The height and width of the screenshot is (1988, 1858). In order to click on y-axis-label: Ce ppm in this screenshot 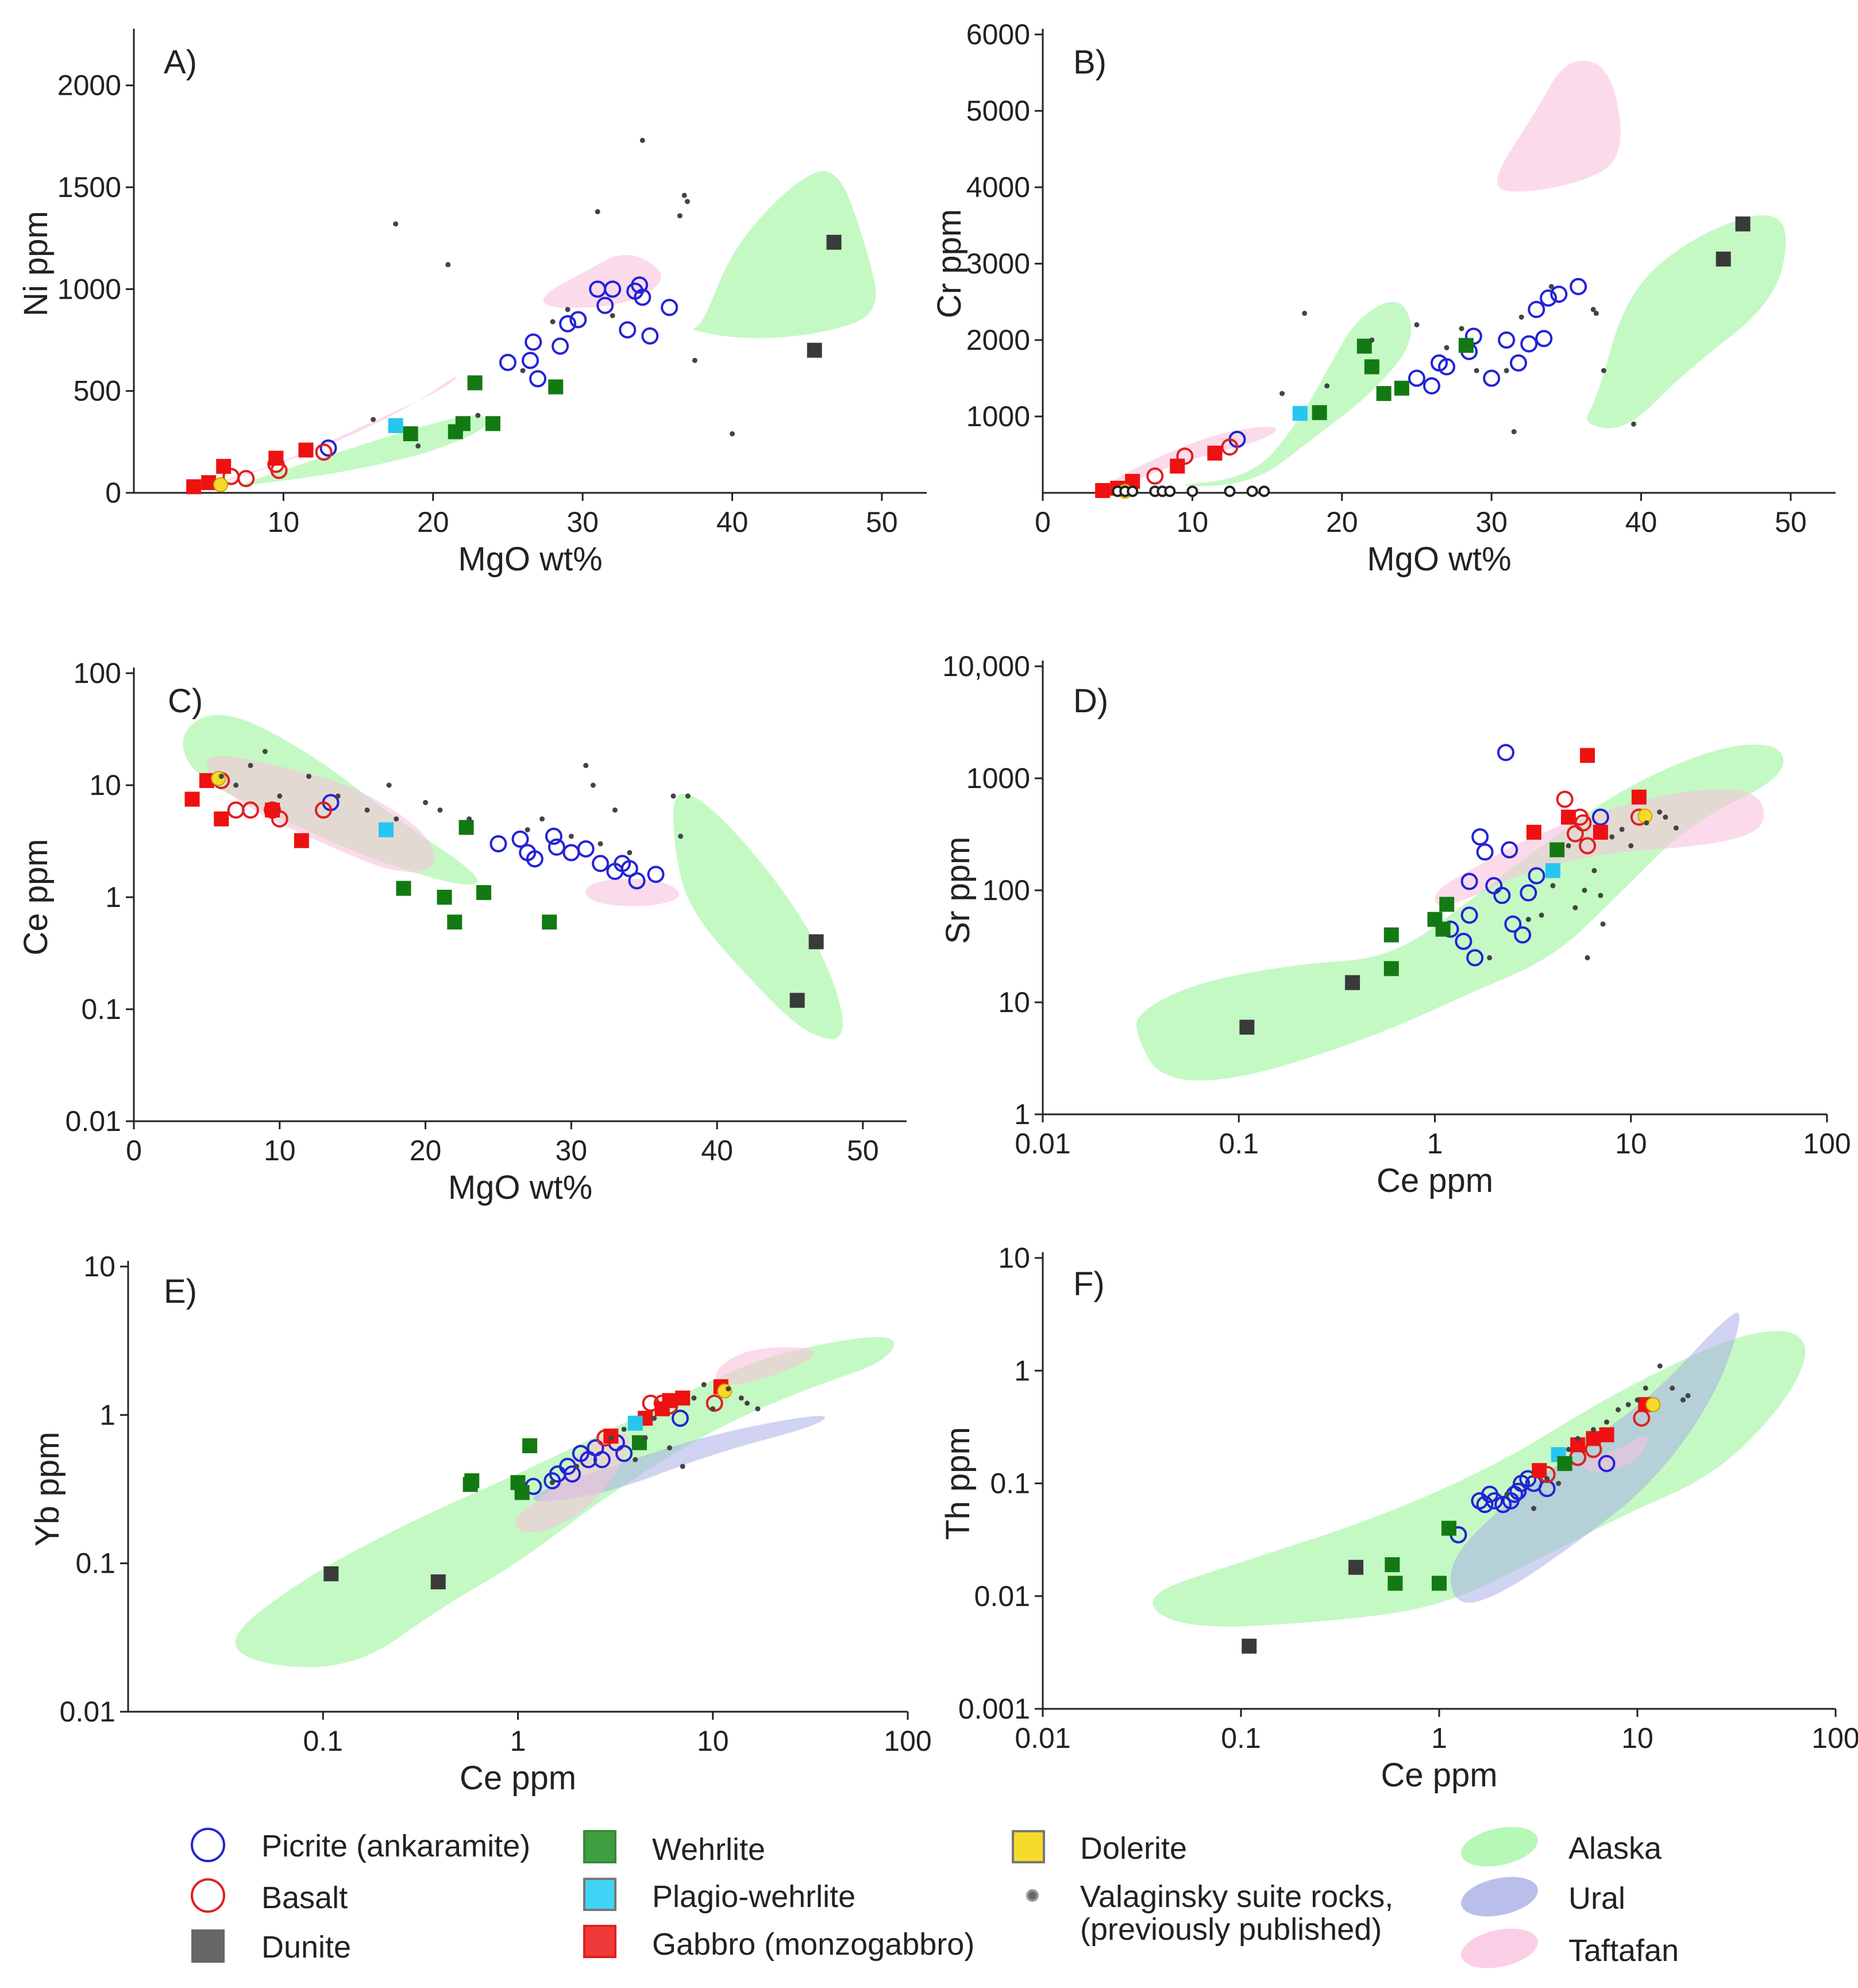, I will do `click(36, 897)`.